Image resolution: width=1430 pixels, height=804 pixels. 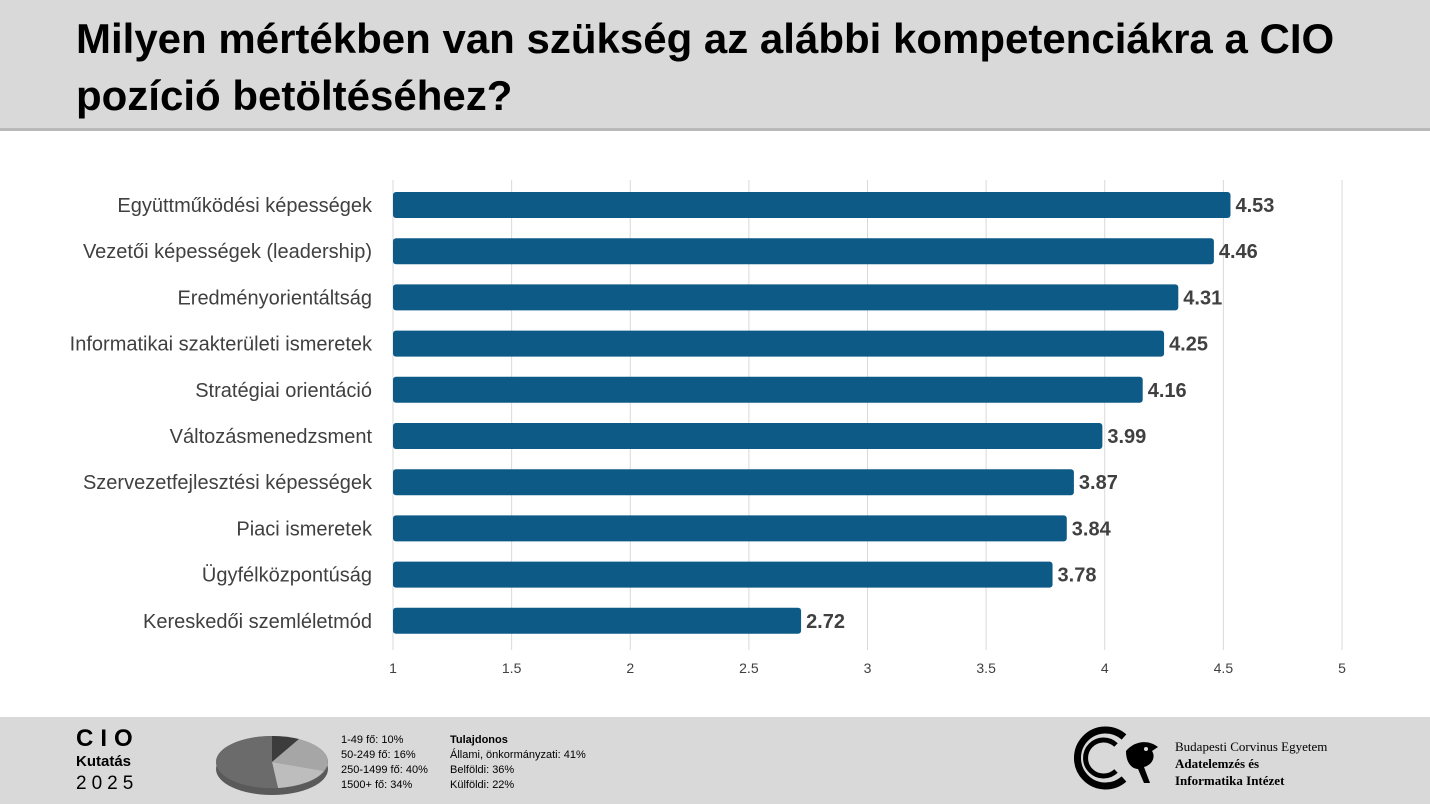 What do you see at coordinates (108, 738) in the screenshot?
I see `brand-cio: CIO` at bounding box center [108, 738].